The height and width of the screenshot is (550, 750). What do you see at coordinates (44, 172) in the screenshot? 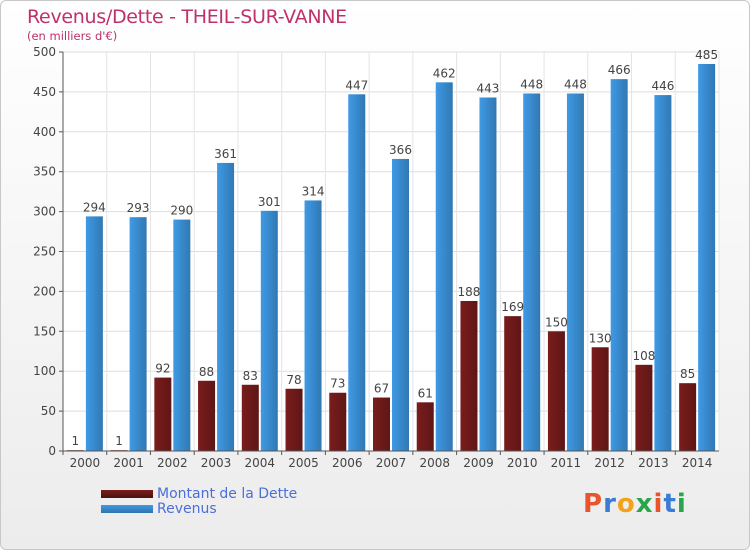
I see `y-tick-label: 350` at bounding box center [44, 172].